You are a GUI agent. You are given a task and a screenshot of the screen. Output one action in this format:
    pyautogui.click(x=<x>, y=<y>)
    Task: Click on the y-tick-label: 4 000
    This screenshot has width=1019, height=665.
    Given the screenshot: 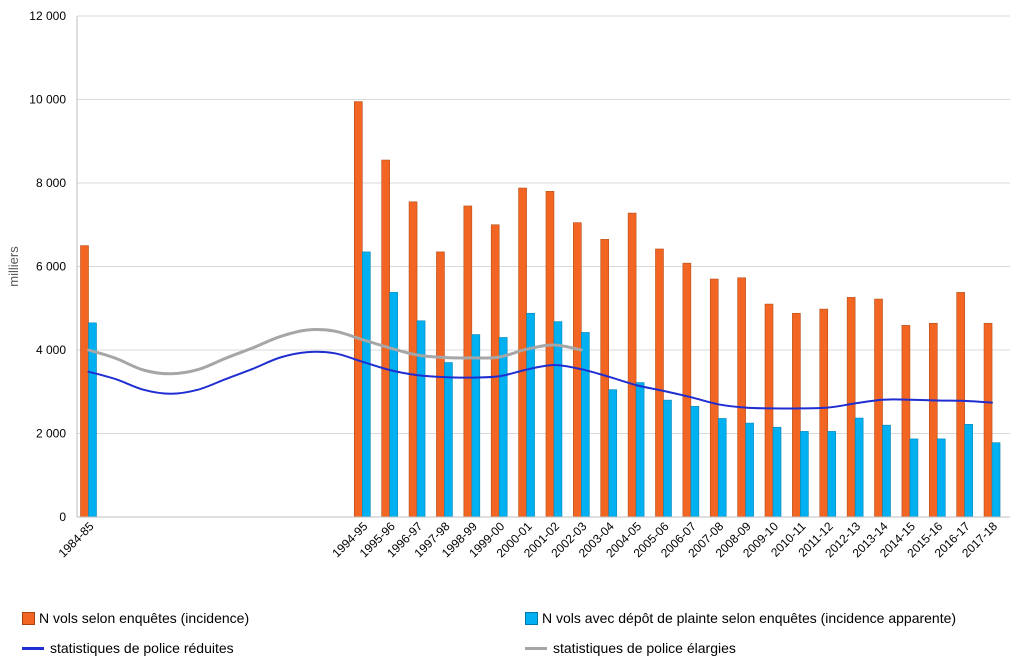 What is the action you would take?
    pyautogui.click(x=51, y=350)
    